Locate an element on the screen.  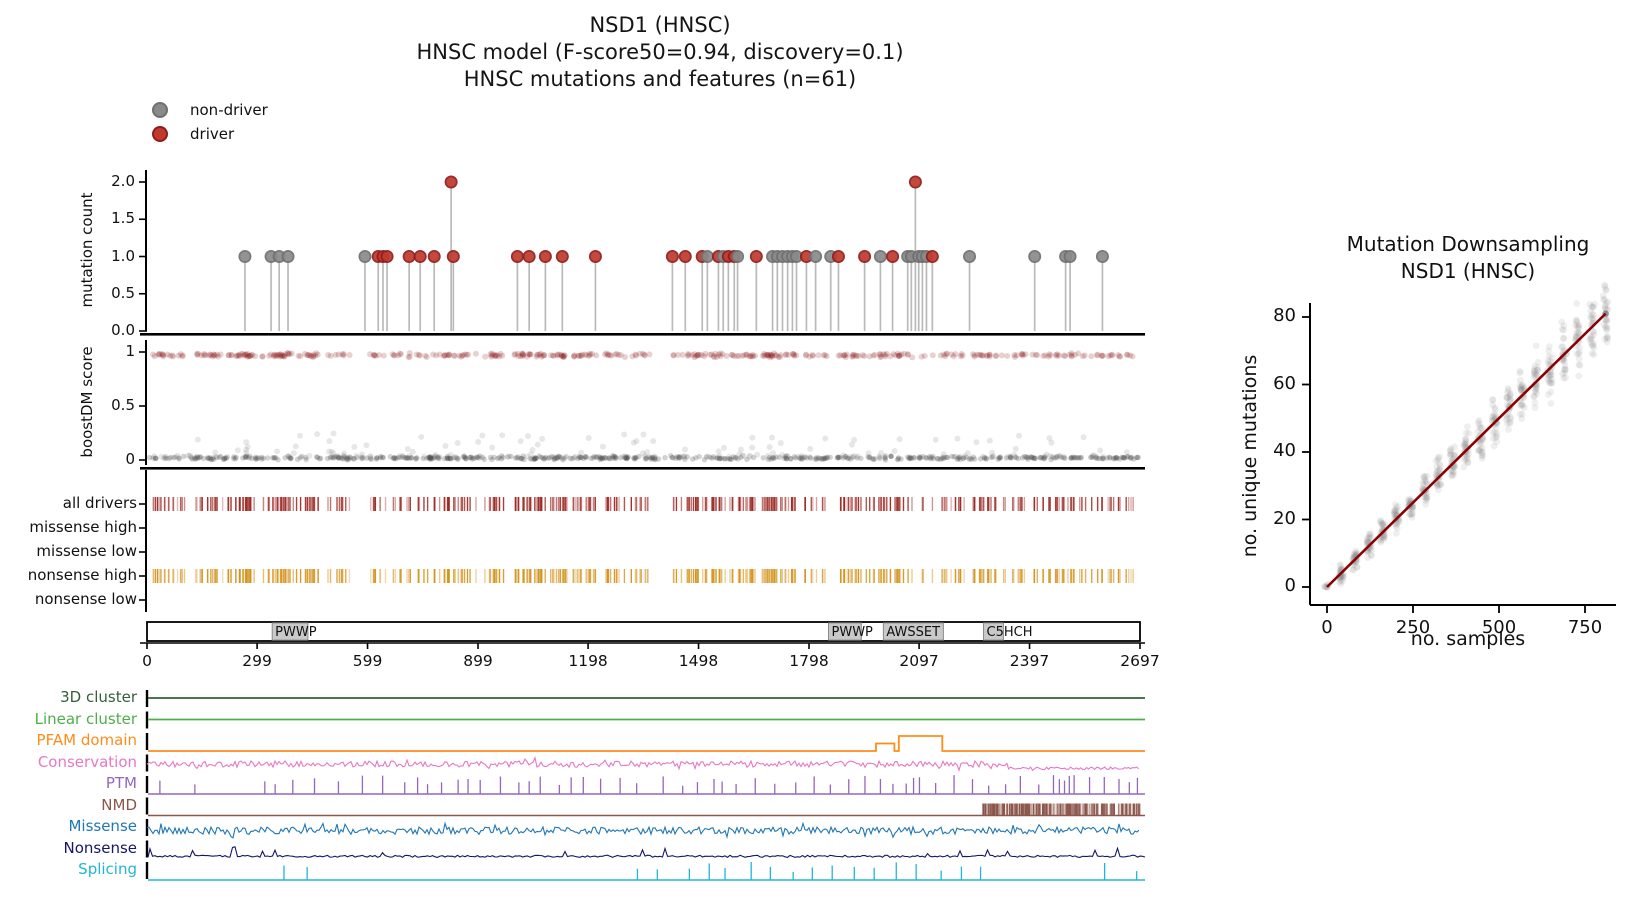
feature-track-label: PTM is located at coordinates (121, 783).